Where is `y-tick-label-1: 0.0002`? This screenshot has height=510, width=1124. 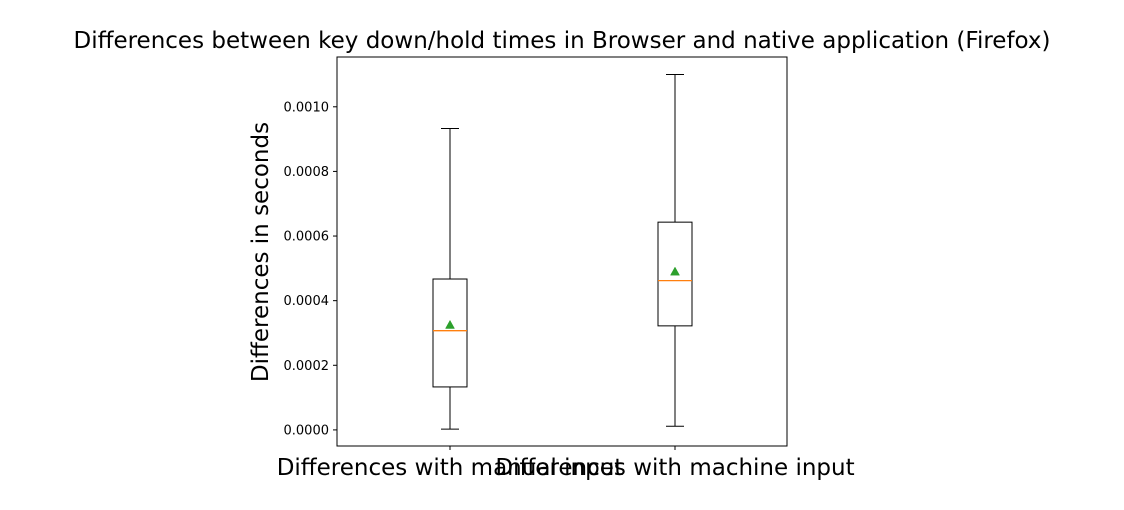
y-tick-label-1: 0.0002 is located at coordinates (307, 366).